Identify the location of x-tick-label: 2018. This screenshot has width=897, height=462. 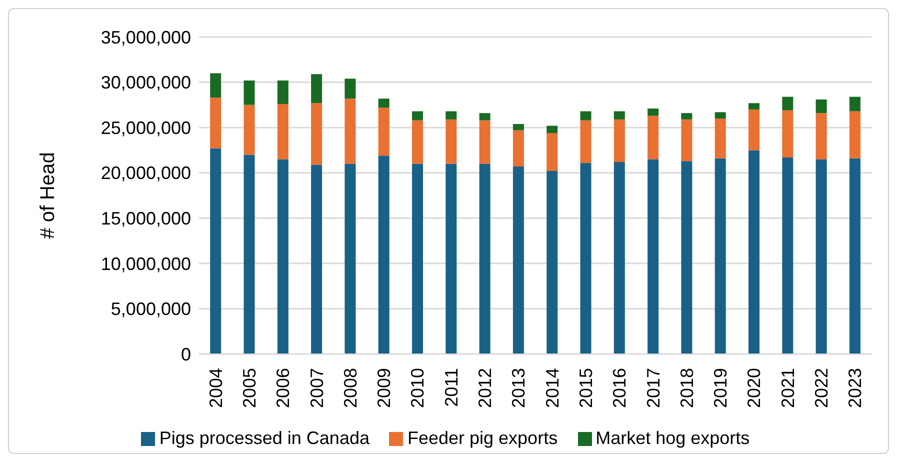
(686, 388).